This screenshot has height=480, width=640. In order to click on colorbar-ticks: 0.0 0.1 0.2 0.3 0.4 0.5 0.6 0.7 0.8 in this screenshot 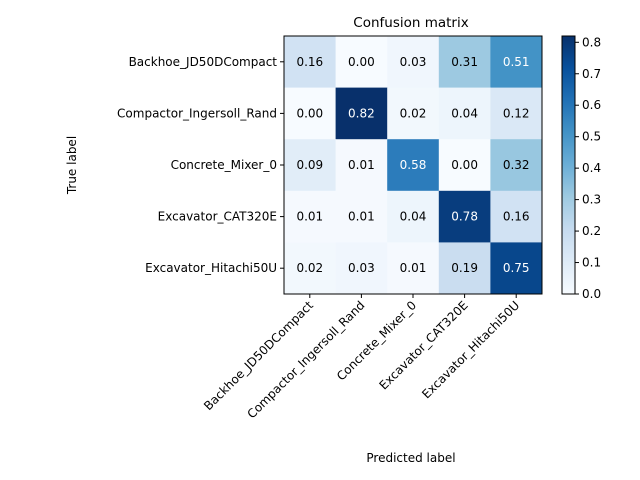, I will do `click(588, 168)`.